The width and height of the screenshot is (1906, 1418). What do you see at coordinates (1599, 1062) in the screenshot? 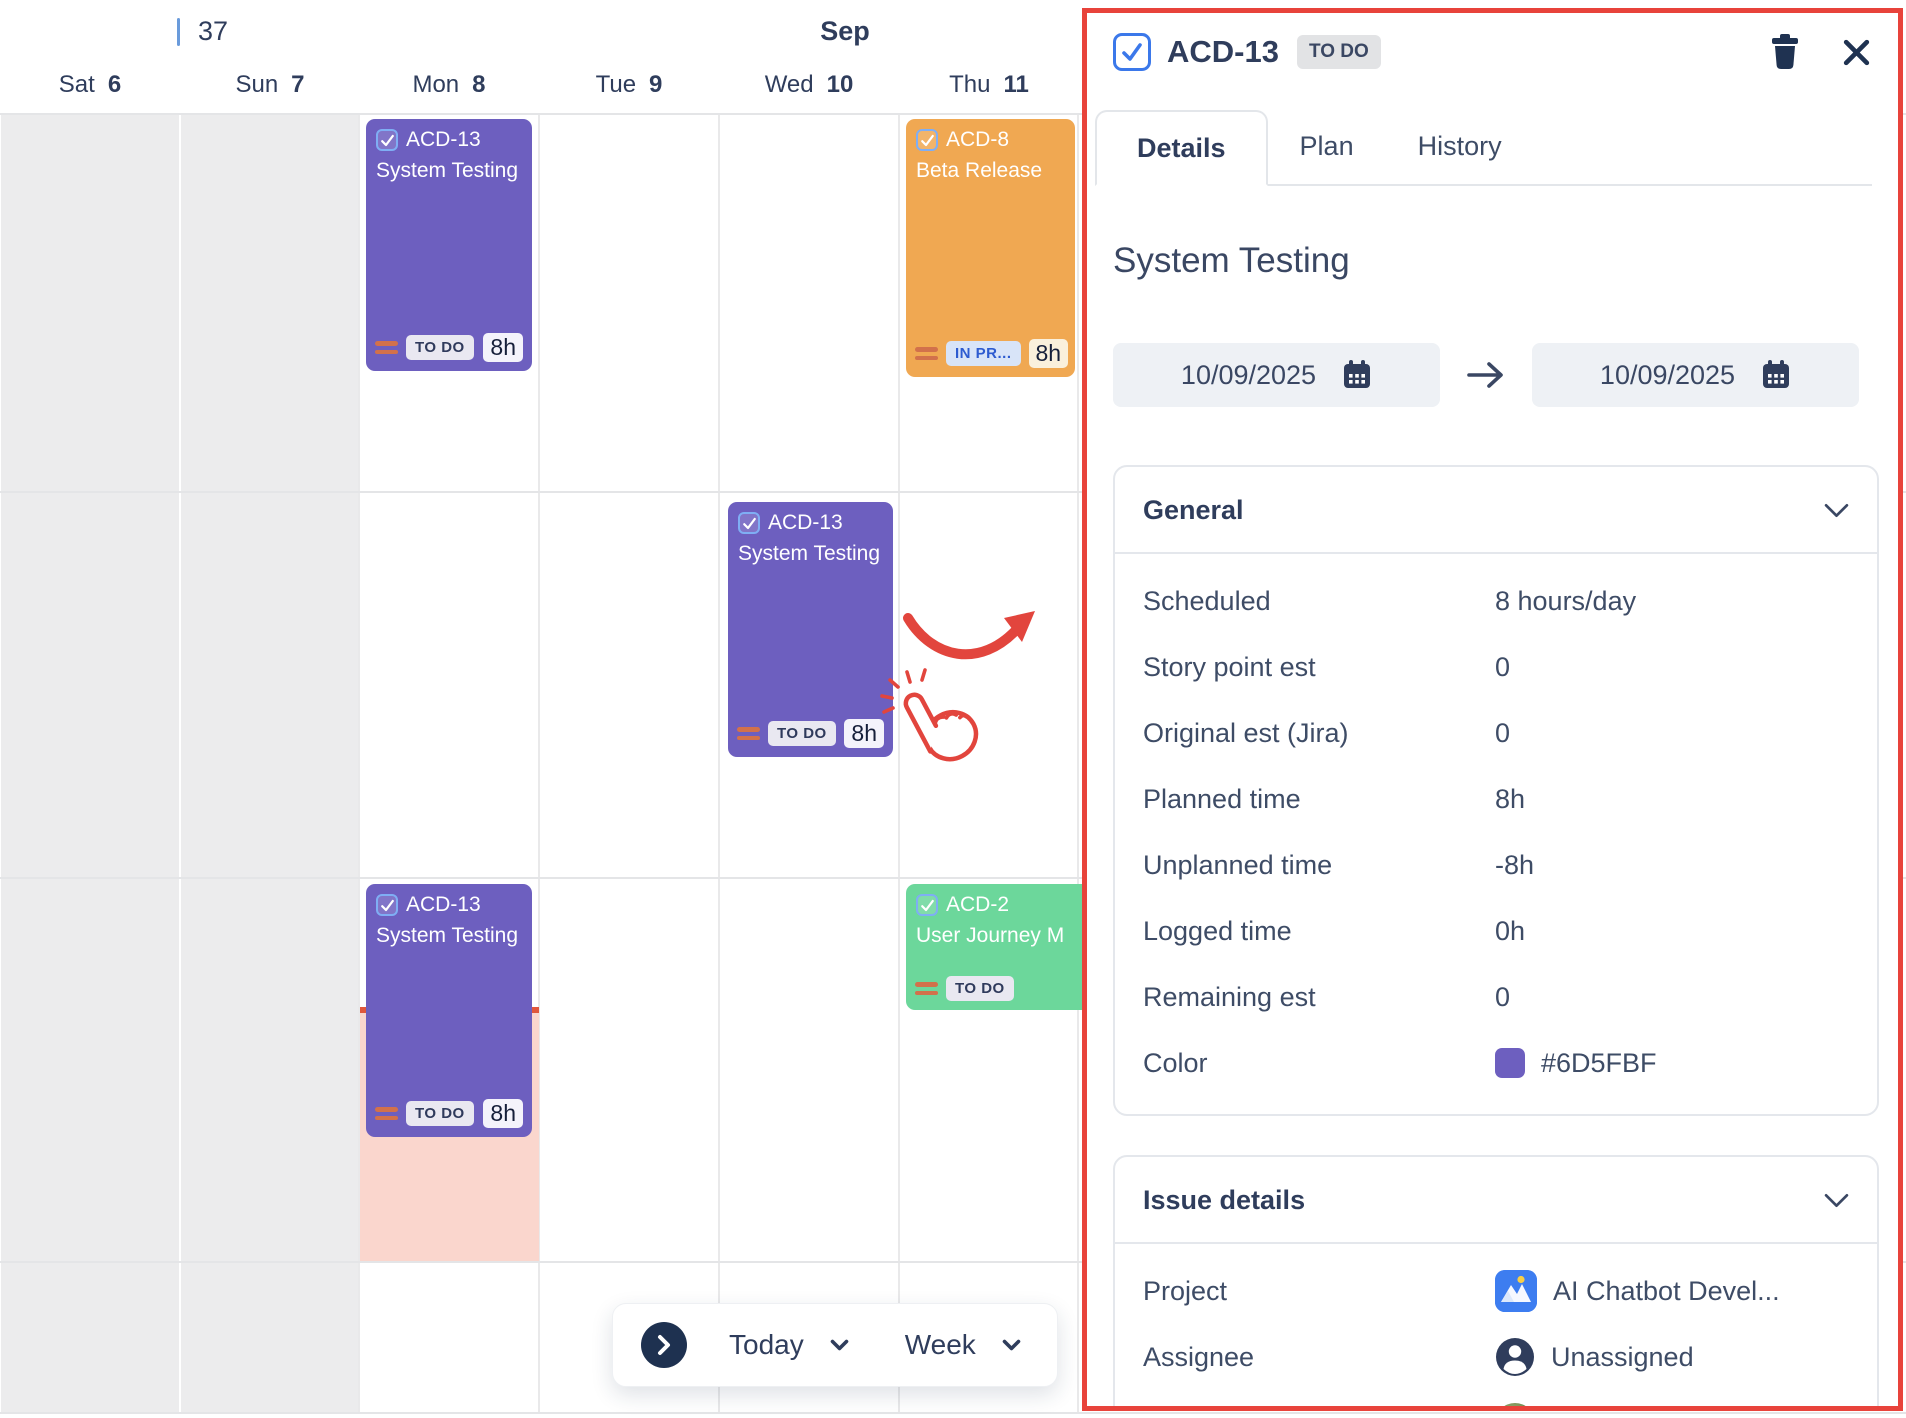
I see `color-hex-value: #6D5FBF` at bounding box center [1599, 1062].